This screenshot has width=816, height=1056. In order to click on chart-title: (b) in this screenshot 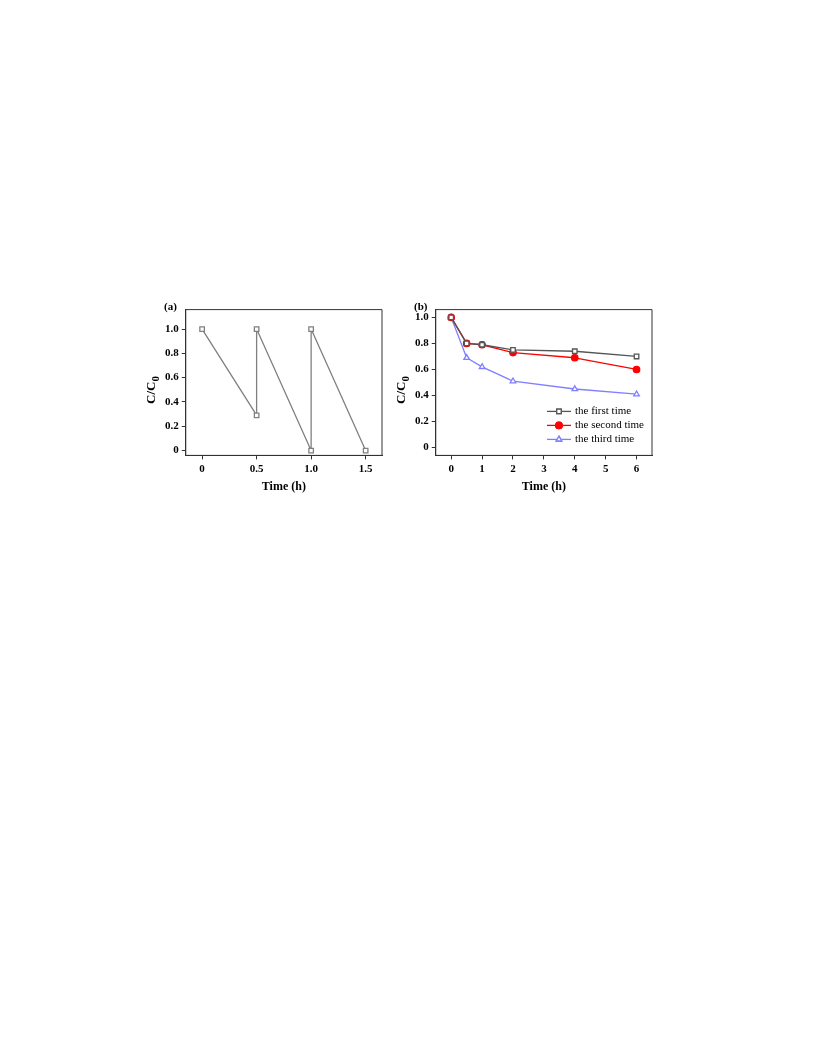, I will do `click(421, 307)`.